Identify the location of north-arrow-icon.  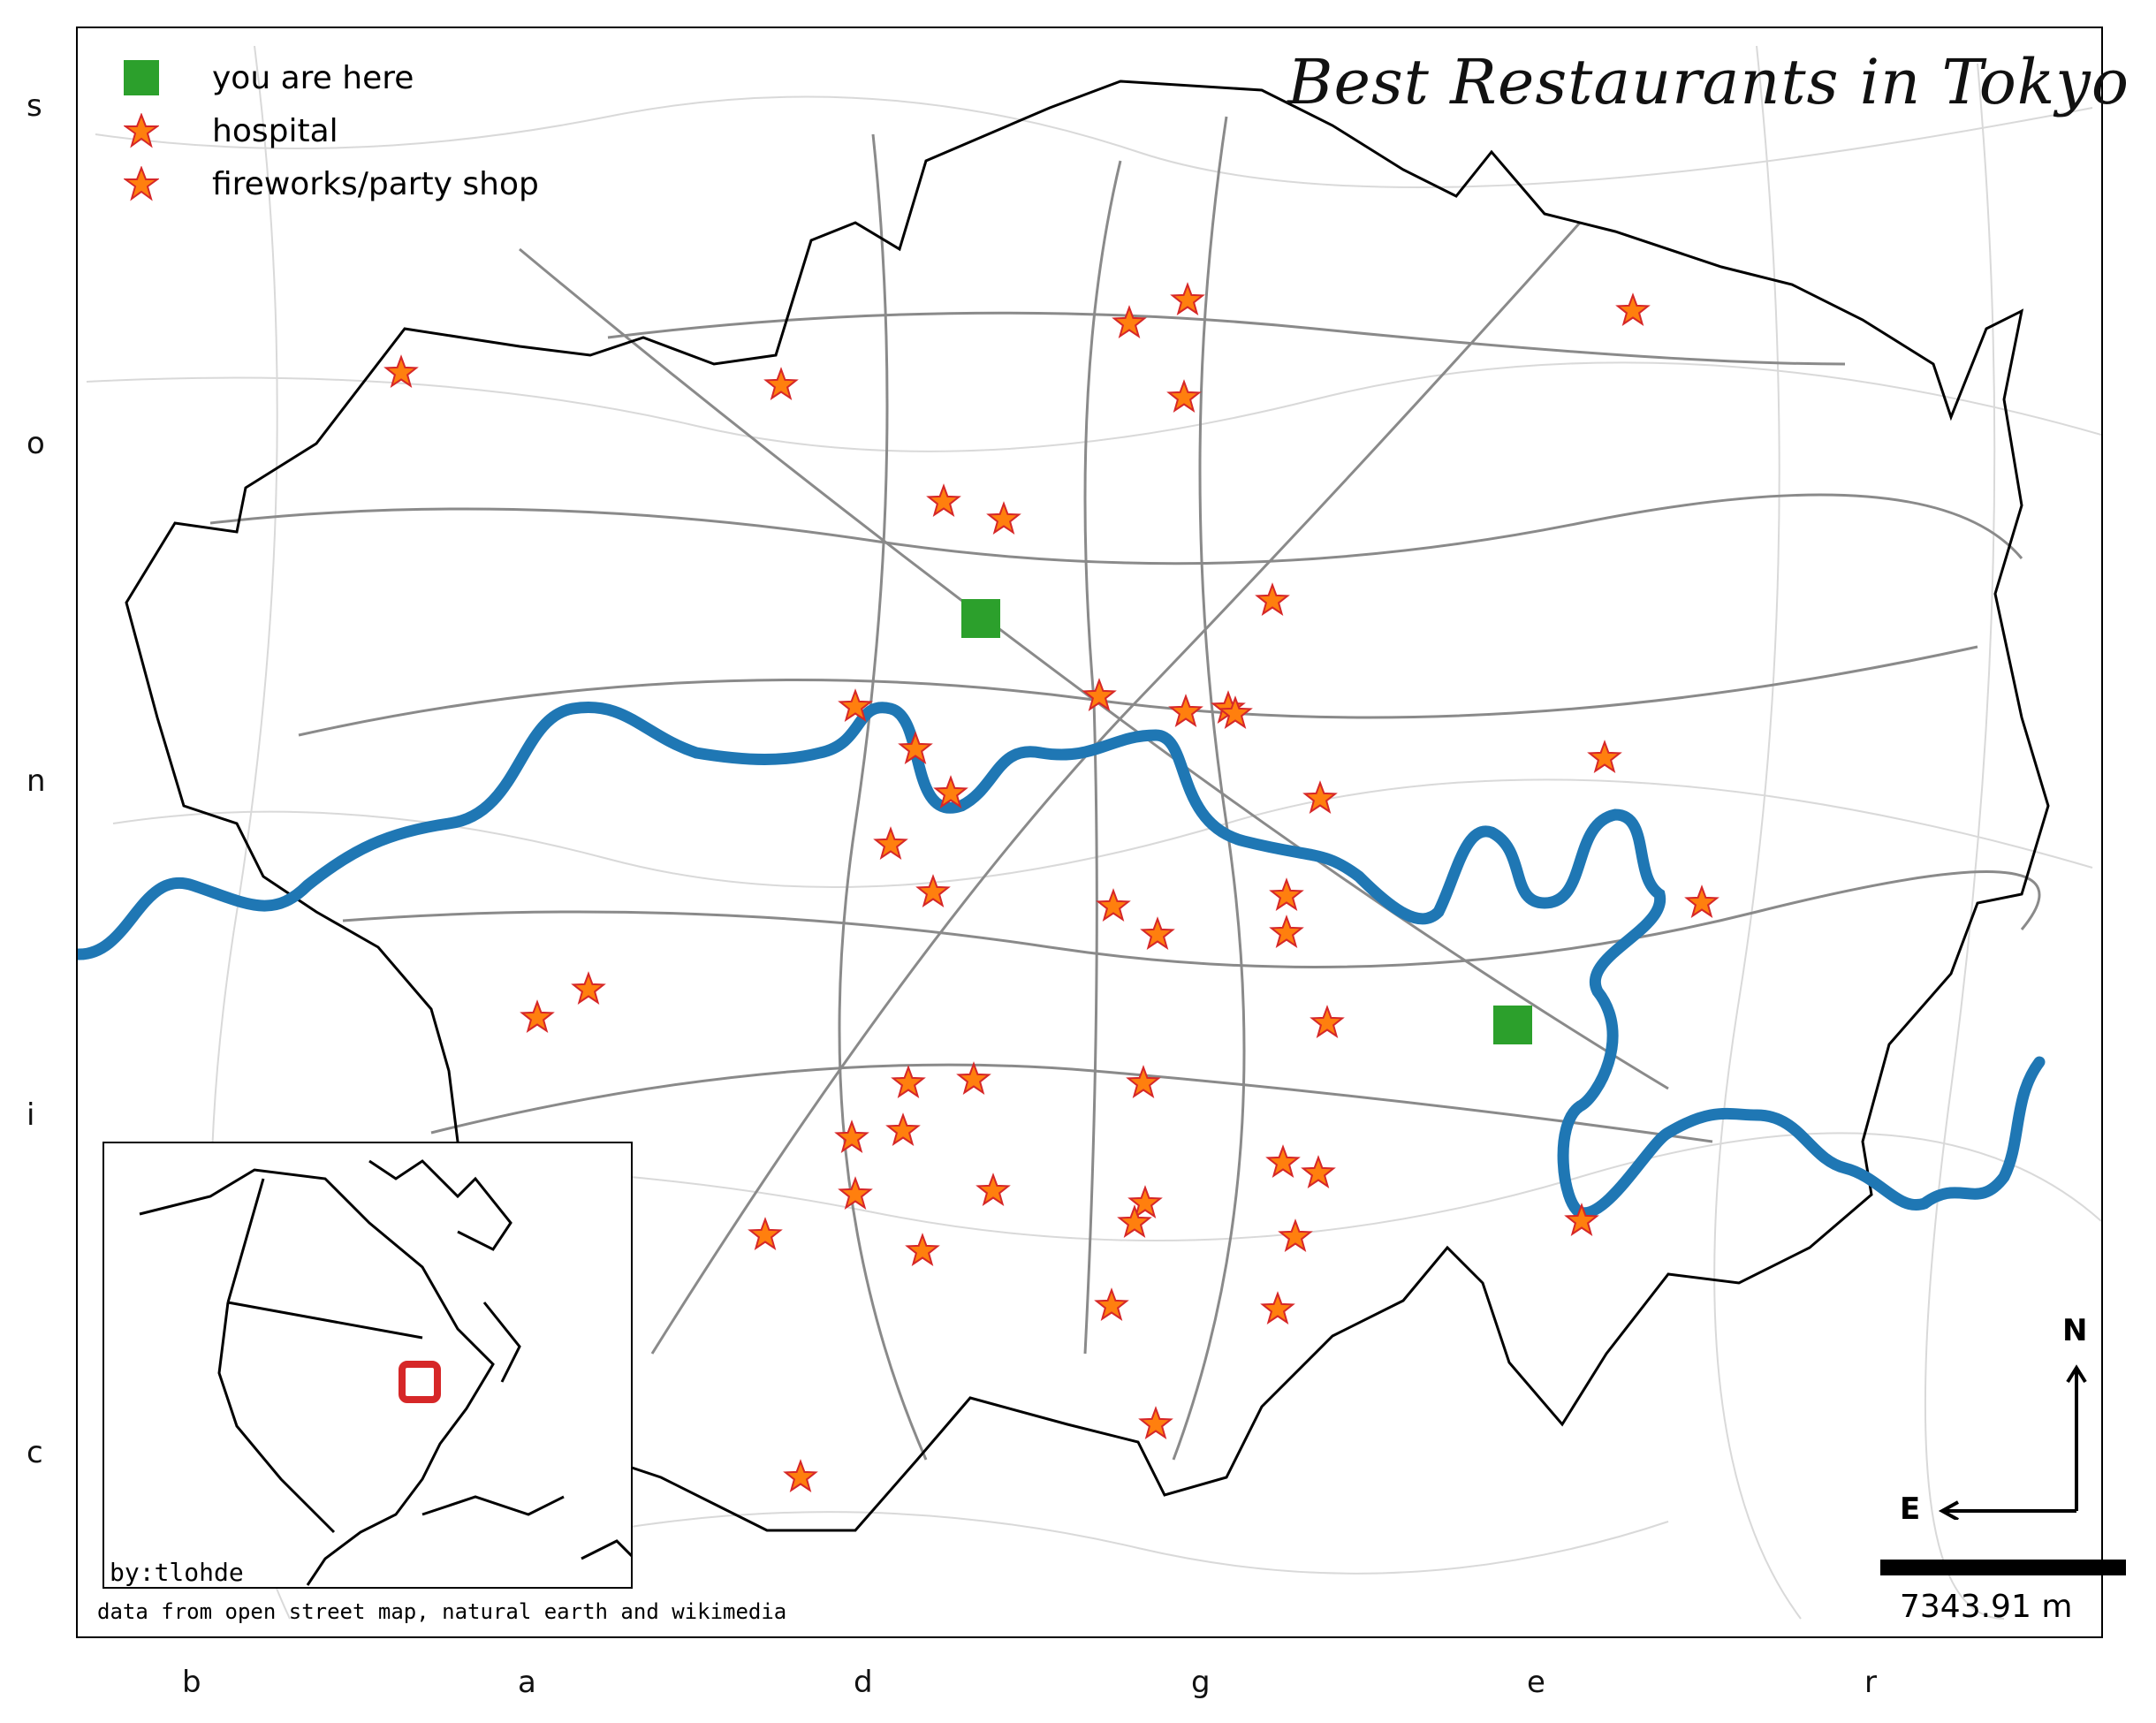
(2076, 1374).